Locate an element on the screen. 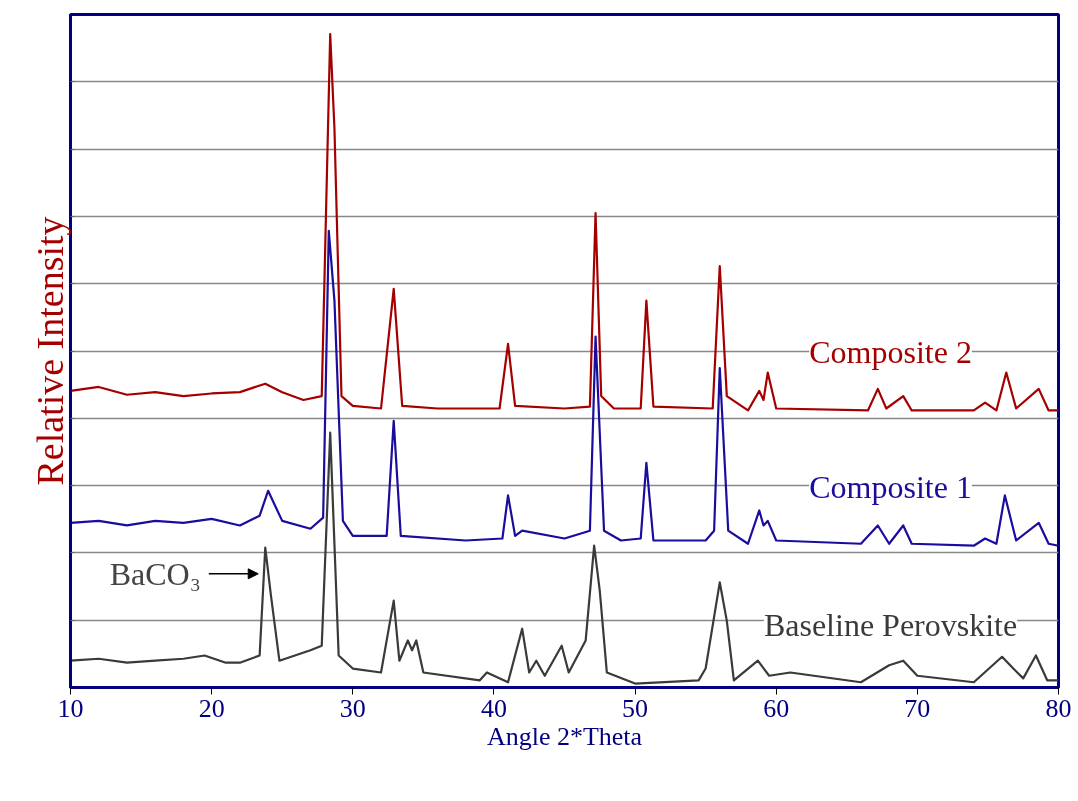  series-label: Composite 1 is located at coordinates (890, 487).